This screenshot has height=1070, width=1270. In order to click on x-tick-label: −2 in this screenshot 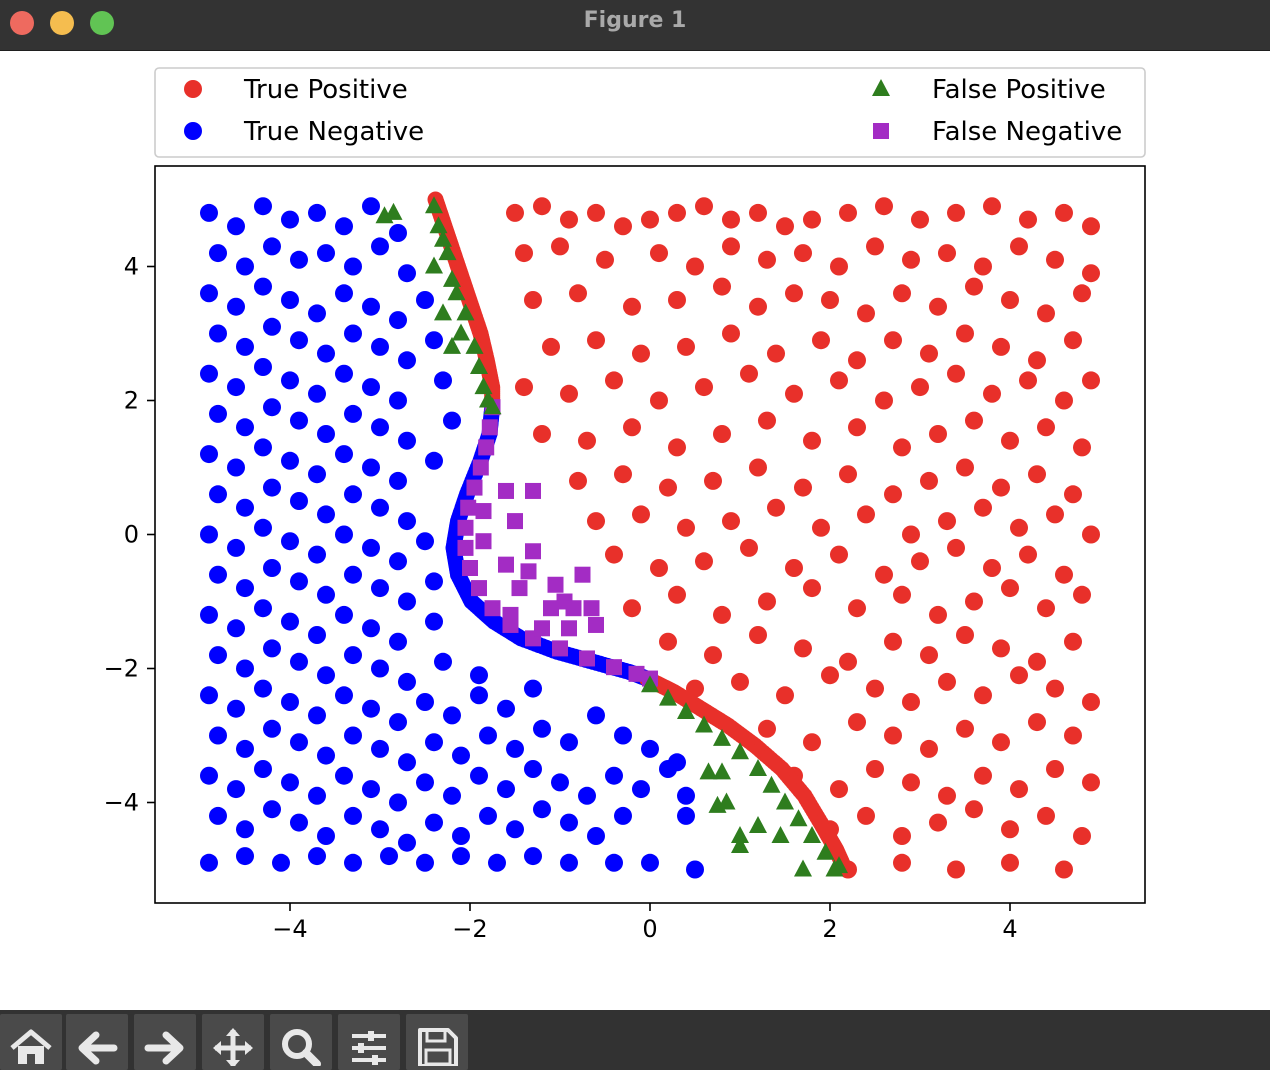, I will do `click(469, 929)`.